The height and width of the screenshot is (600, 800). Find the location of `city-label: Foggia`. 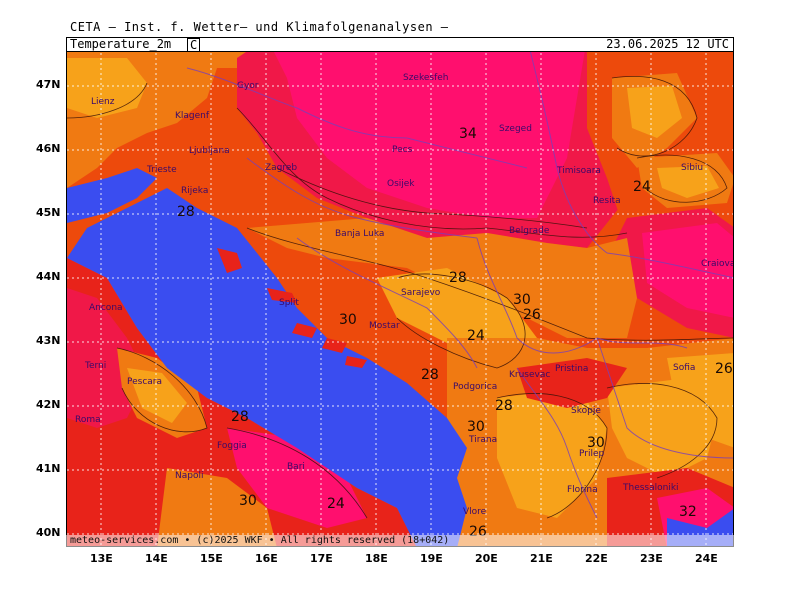

city-label: Foggia is located at coordinates (232, 446).